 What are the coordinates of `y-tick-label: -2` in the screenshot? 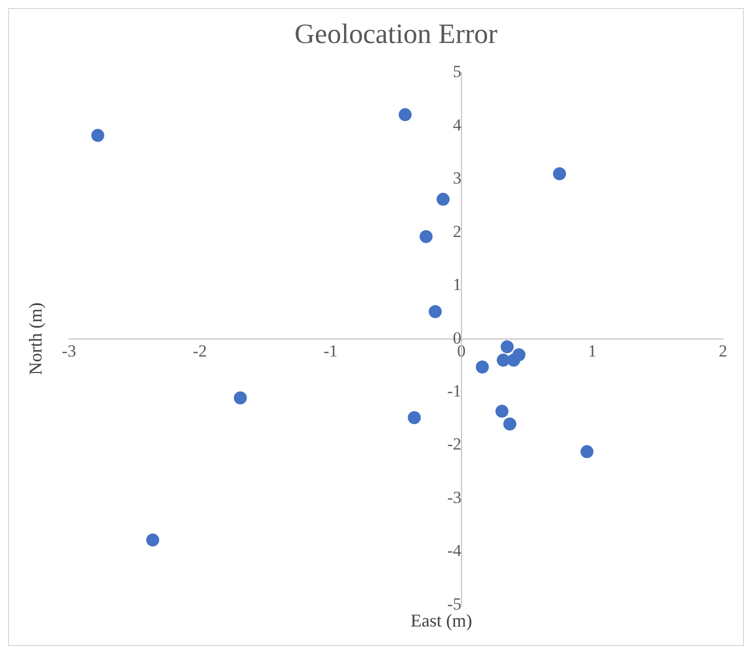 It's located at (454, 444).